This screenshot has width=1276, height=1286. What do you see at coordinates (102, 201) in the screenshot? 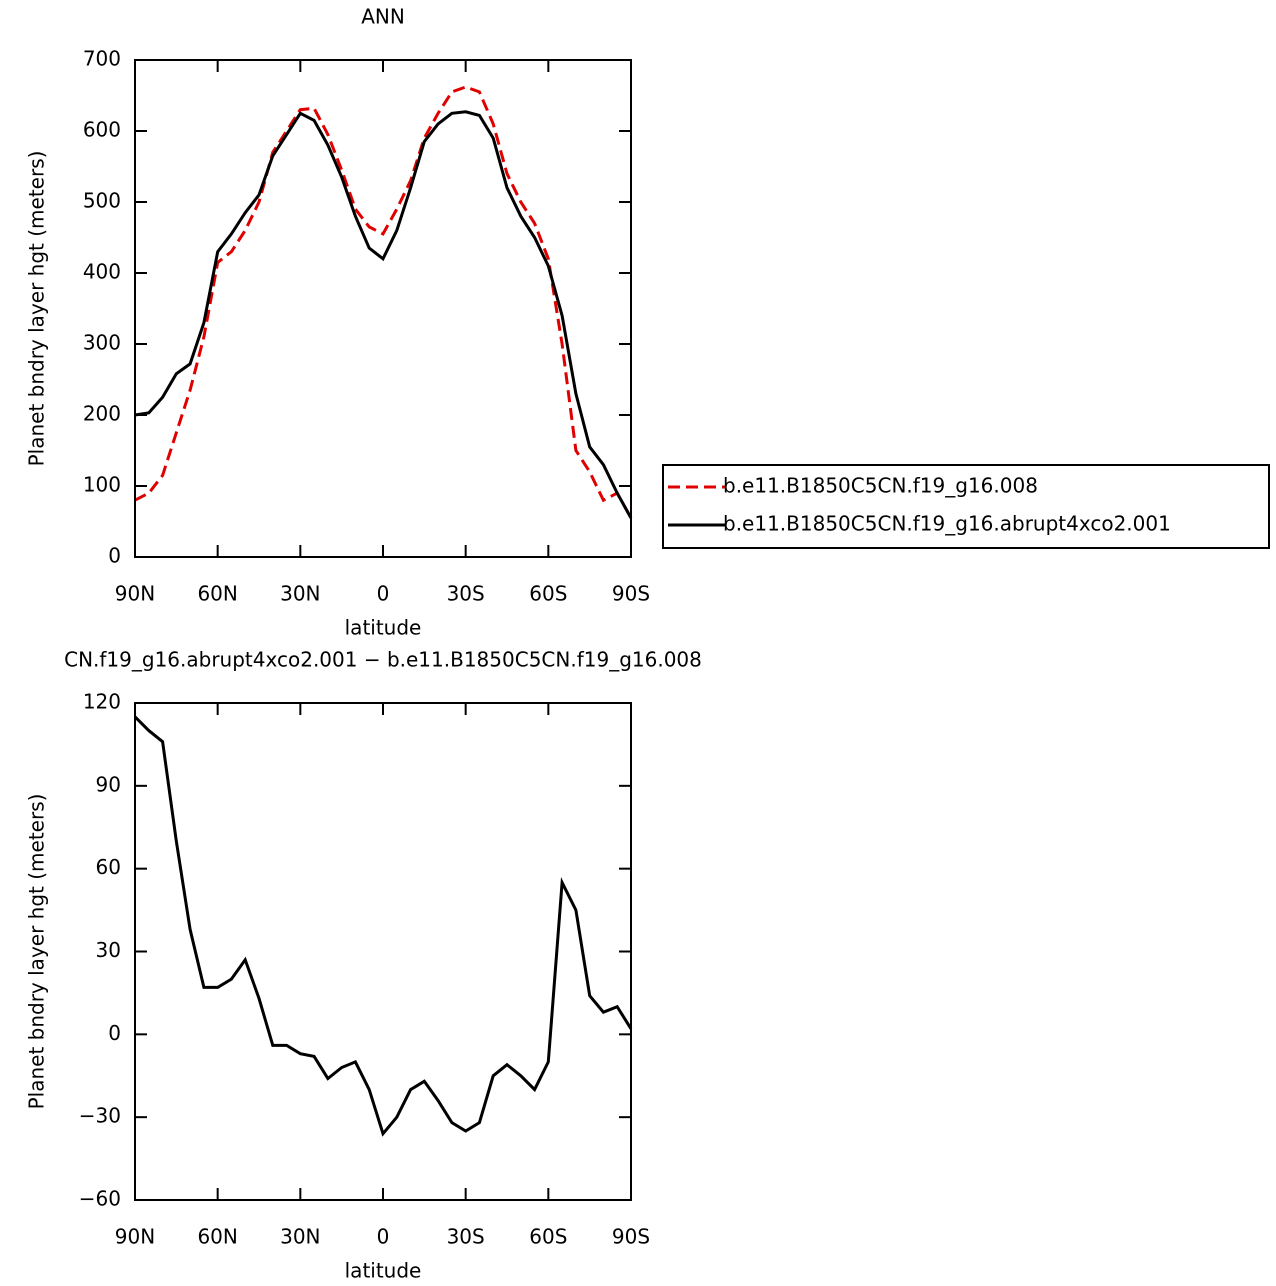
I see `y-tick-label: 500` at bounding box center [102, 201].